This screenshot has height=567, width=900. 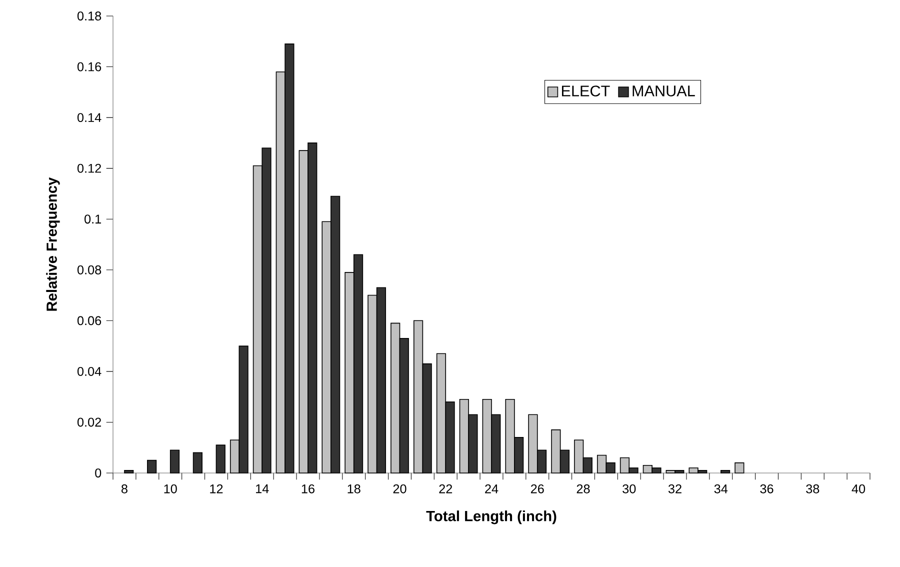 I want to click on y-tick-label: 0.16, so click(x=89, y=67).